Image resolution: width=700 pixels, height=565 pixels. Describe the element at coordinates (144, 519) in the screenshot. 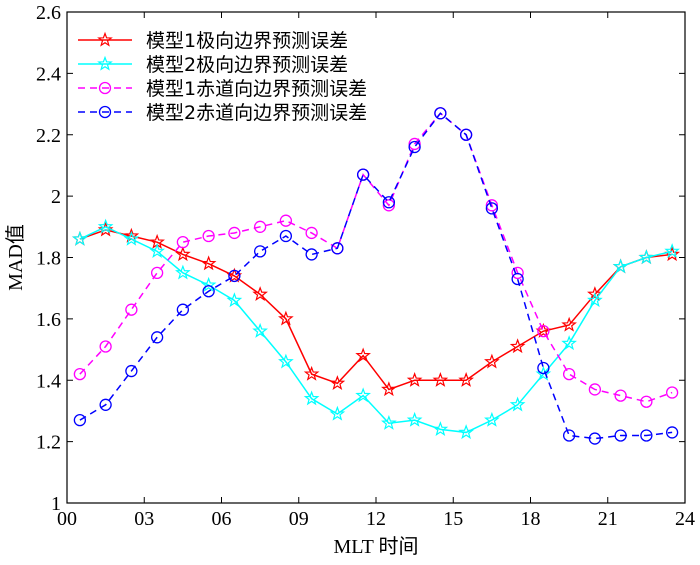

I see `x-tick-label: 03` at that location.